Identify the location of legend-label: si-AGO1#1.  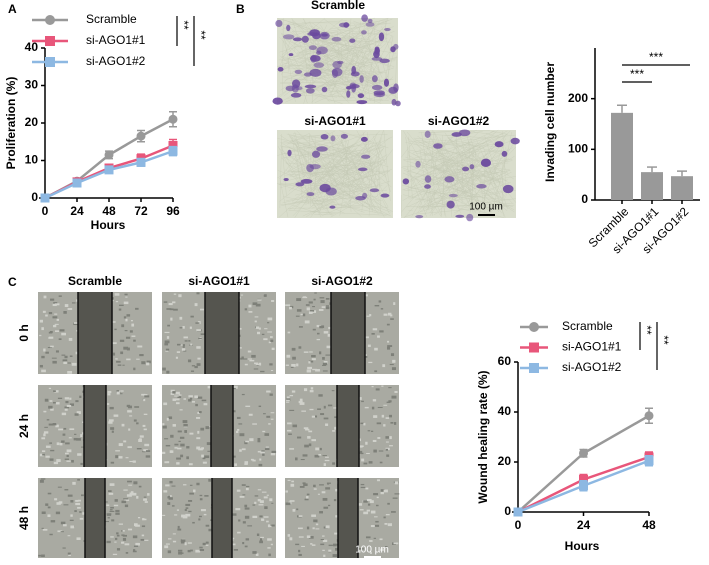
(592, 347).